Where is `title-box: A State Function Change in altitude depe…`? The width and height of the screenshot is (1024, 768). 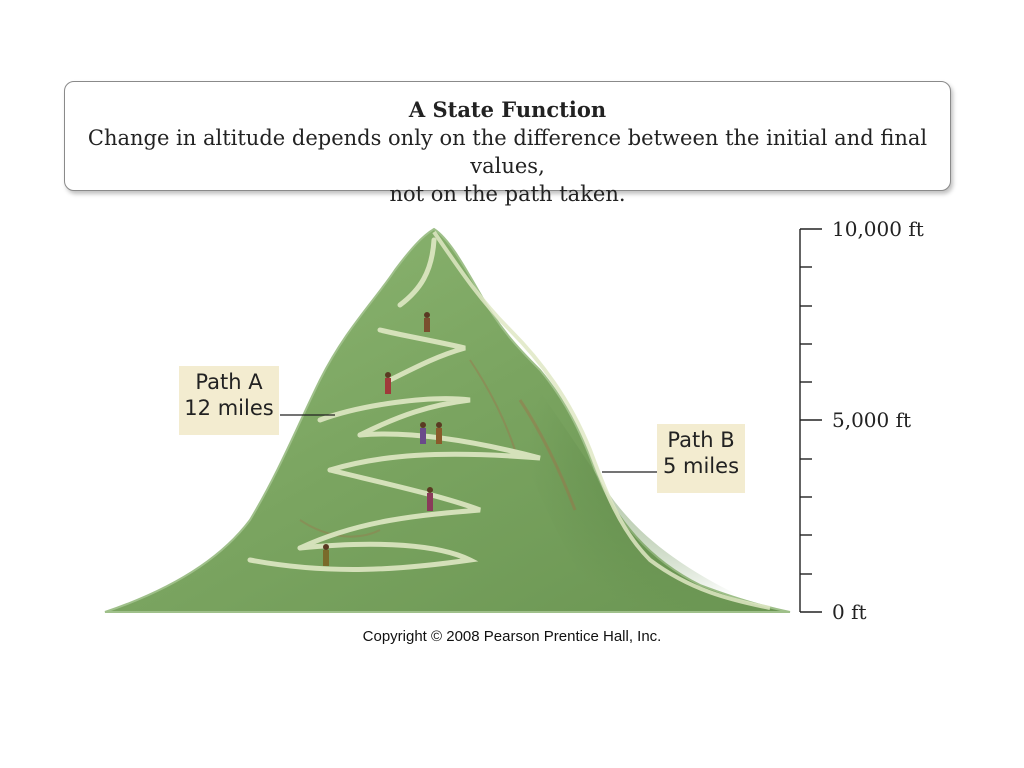
title-box: A State Function Change in altitude depe… is located at coordinates (507, 143).